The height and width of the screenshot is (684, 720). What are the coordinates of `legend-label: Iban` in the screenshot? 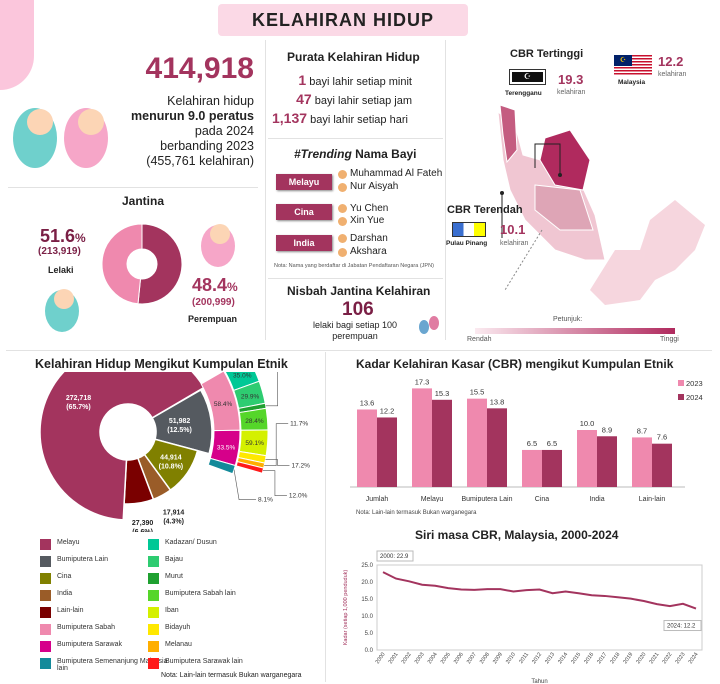 It's located at (172, 610).